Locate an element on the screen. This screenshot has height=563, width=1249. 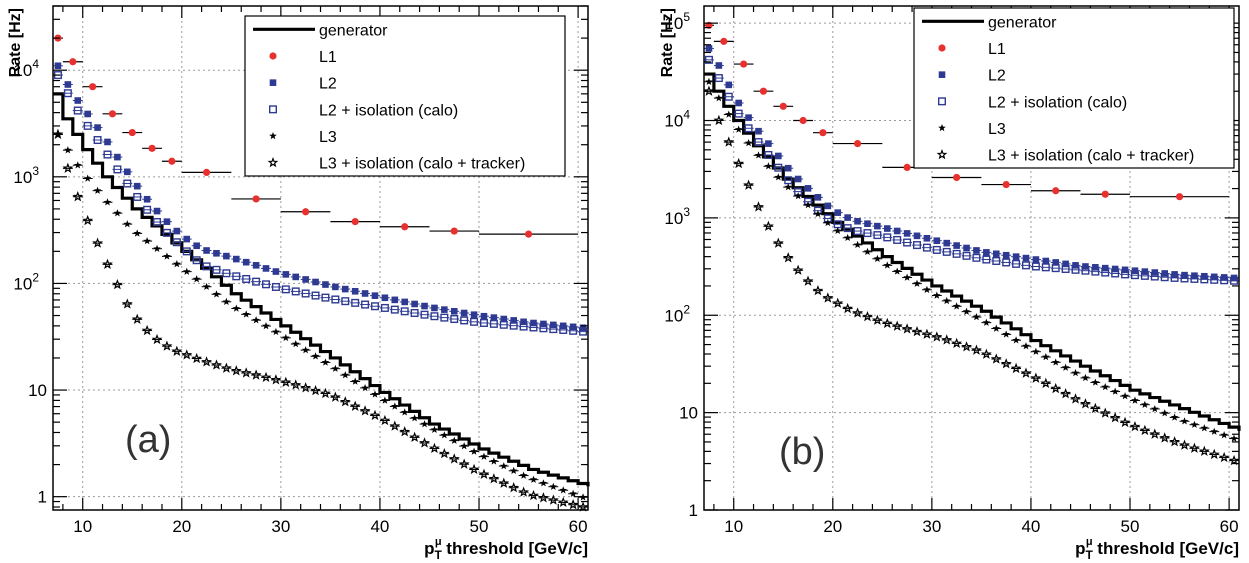
legend-box is located at coordinates (405, 96).